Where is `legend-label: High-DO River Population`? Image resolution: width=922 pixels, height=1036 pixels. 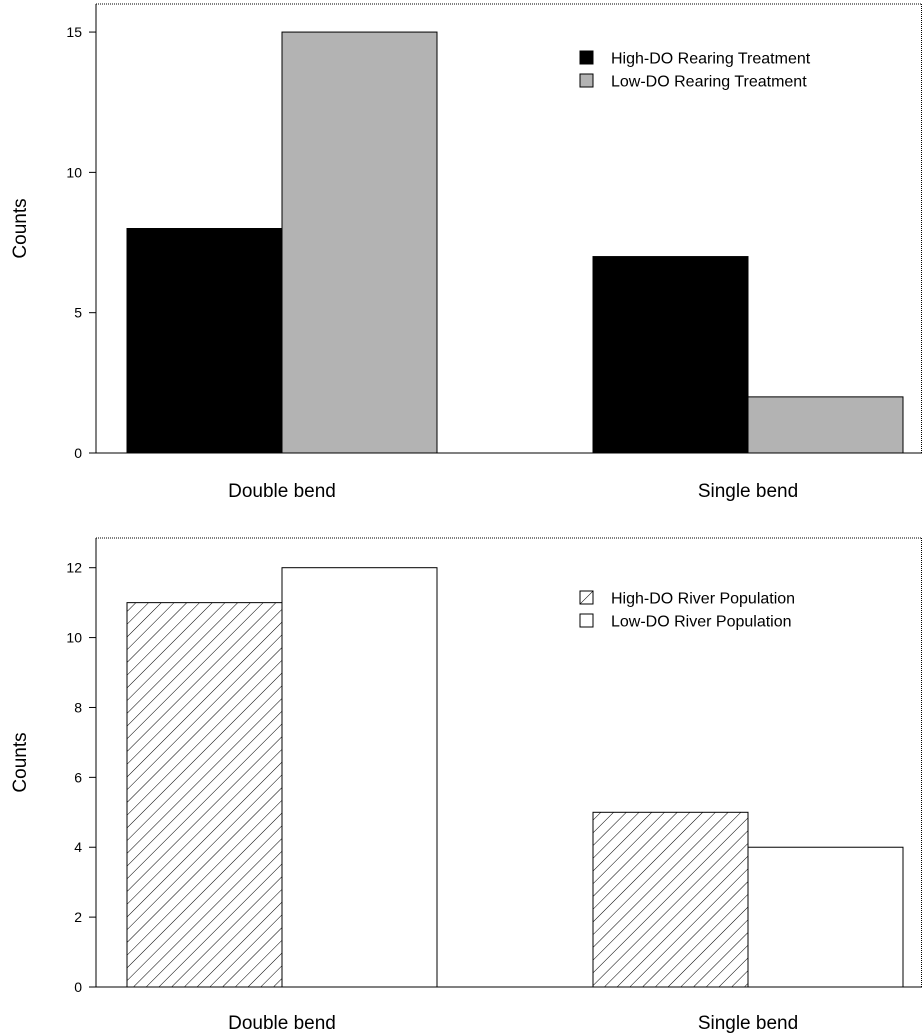 legend-label: High-DO River Population is located at coordinates (703, 599).